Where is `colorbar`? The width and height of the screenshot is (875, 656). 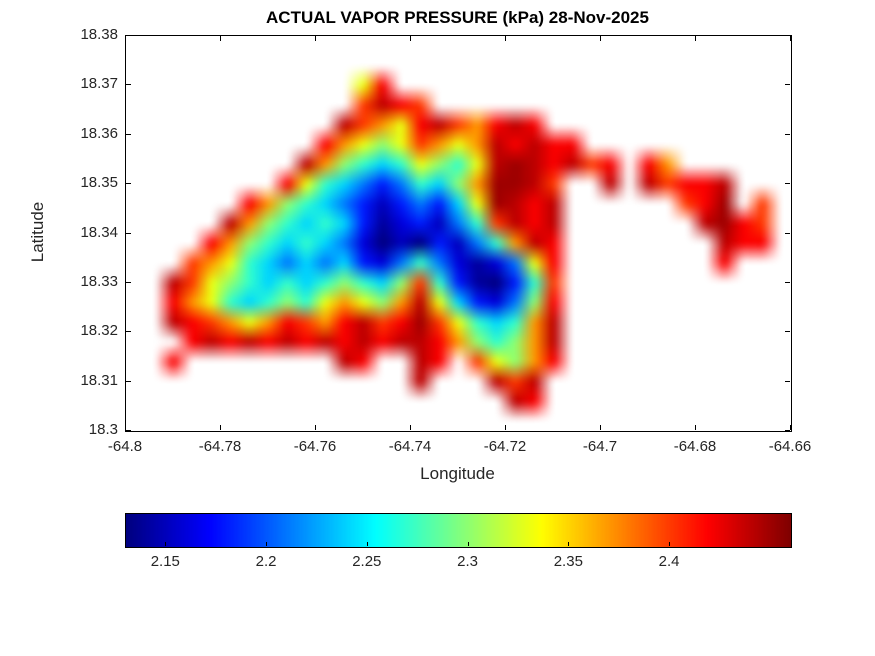
colorbar is located at coordinates (458, 530).